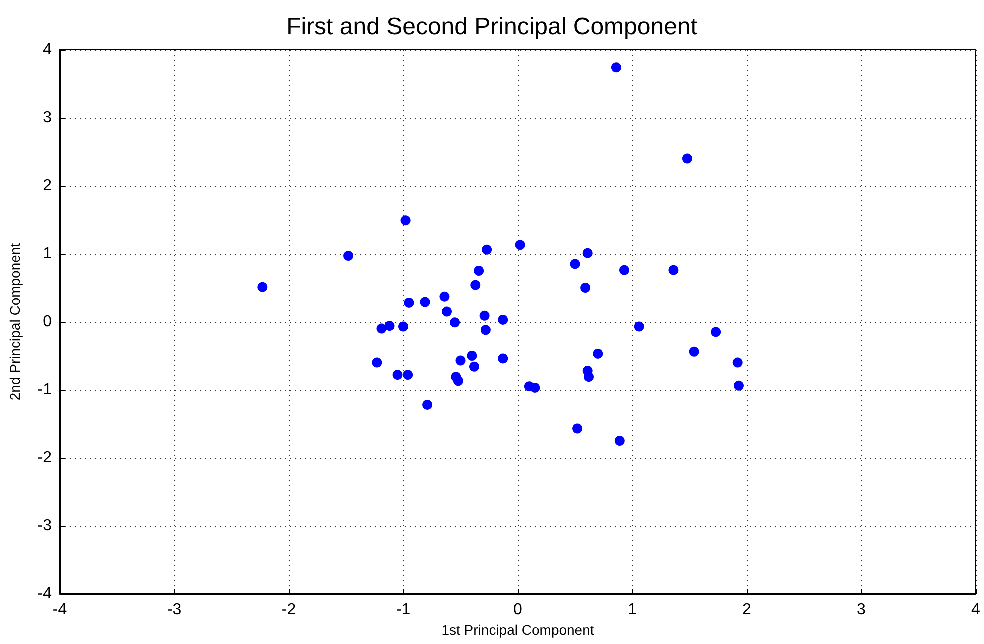 The width and height of the screenshot is (984, 644). I want to click on chart-title: First and Second Principal Component, so click(492, 27).